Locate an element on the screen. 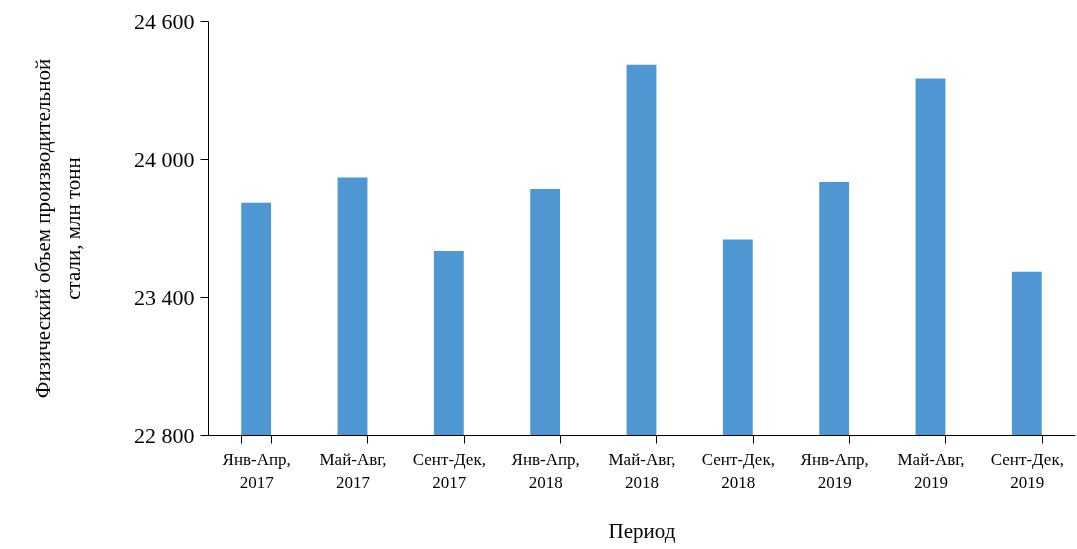  x-tick-label: Сент-Дек, 2019 is located at coordinates (1027, 470).